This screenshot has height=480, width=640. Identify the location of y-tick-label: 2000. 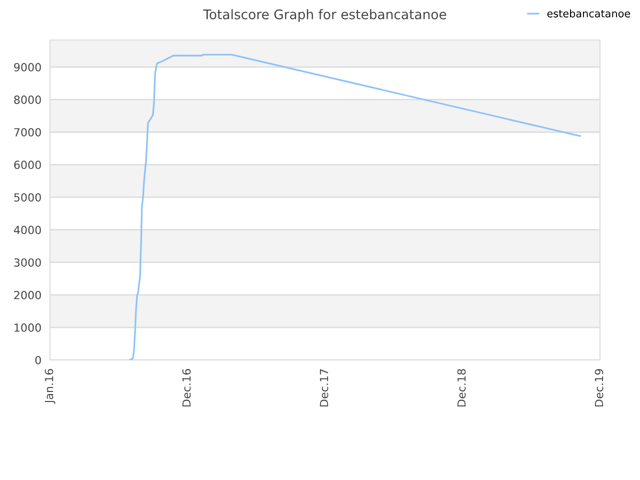
(27, 295).